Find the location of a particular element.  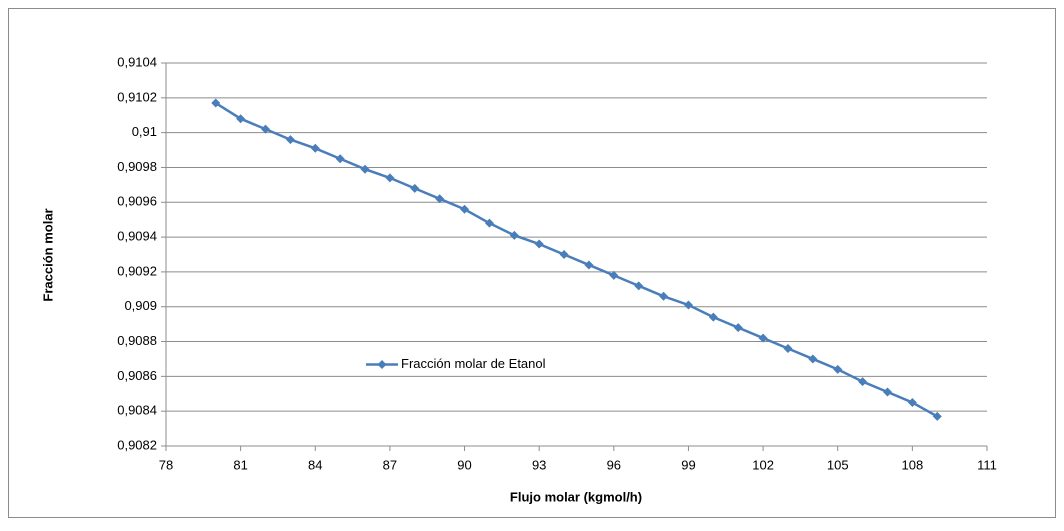

y-tick-label: 0,9096 is located at coordinates (137, 201).